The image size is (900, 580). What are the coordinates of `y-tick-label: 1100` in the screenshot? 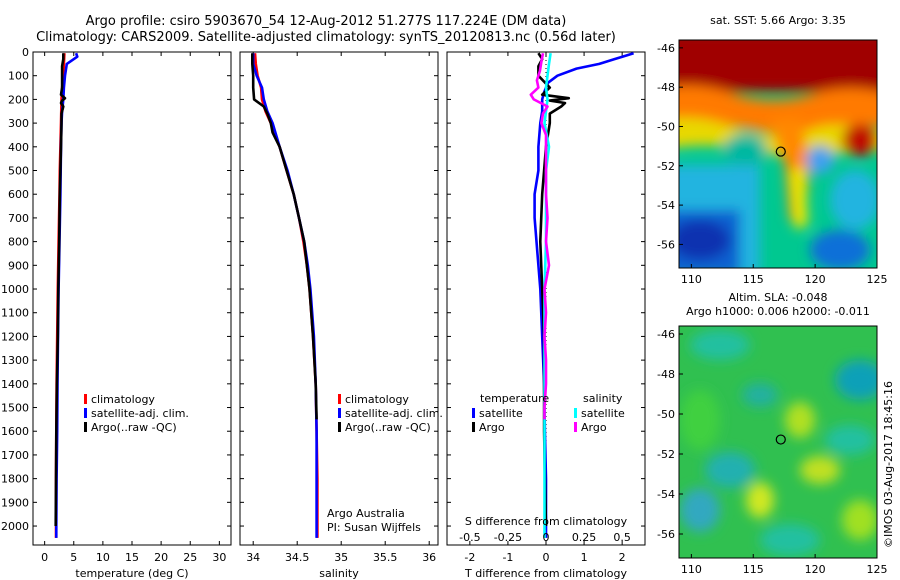 It's located at (15, 313).